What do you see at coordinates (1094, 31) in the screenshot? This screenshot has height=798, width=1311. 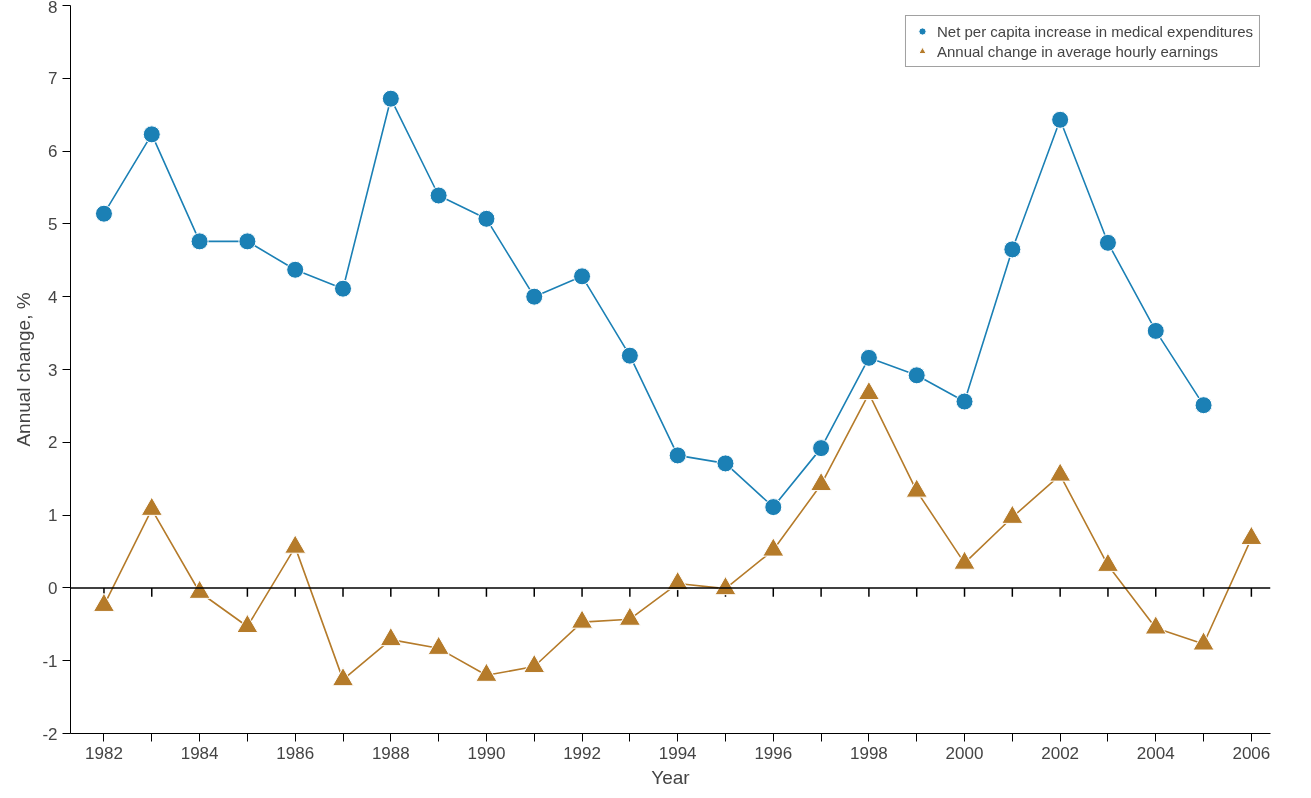 I see `legend-label: Net per capita increase in medical expenditures` at bounding box center [1094, 31].